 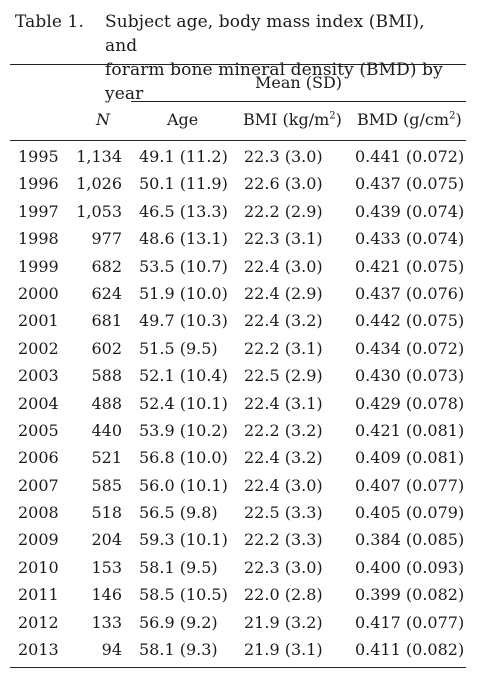 What do you see at coordinates (183, 540) in the screenshot?
I see `cell-age: 59.3 (10.1)` at bounding box center [183, 540].